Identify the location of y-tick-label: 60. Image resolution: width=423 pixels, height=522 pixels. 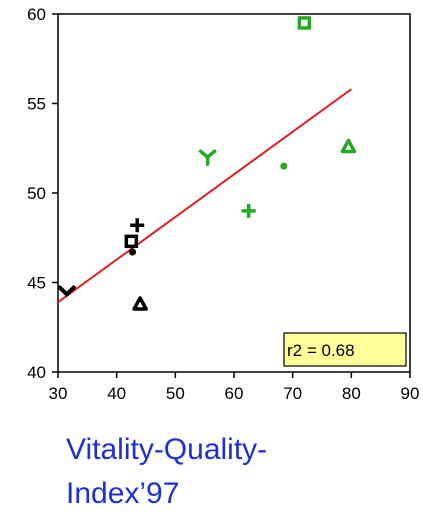
(36, 14).